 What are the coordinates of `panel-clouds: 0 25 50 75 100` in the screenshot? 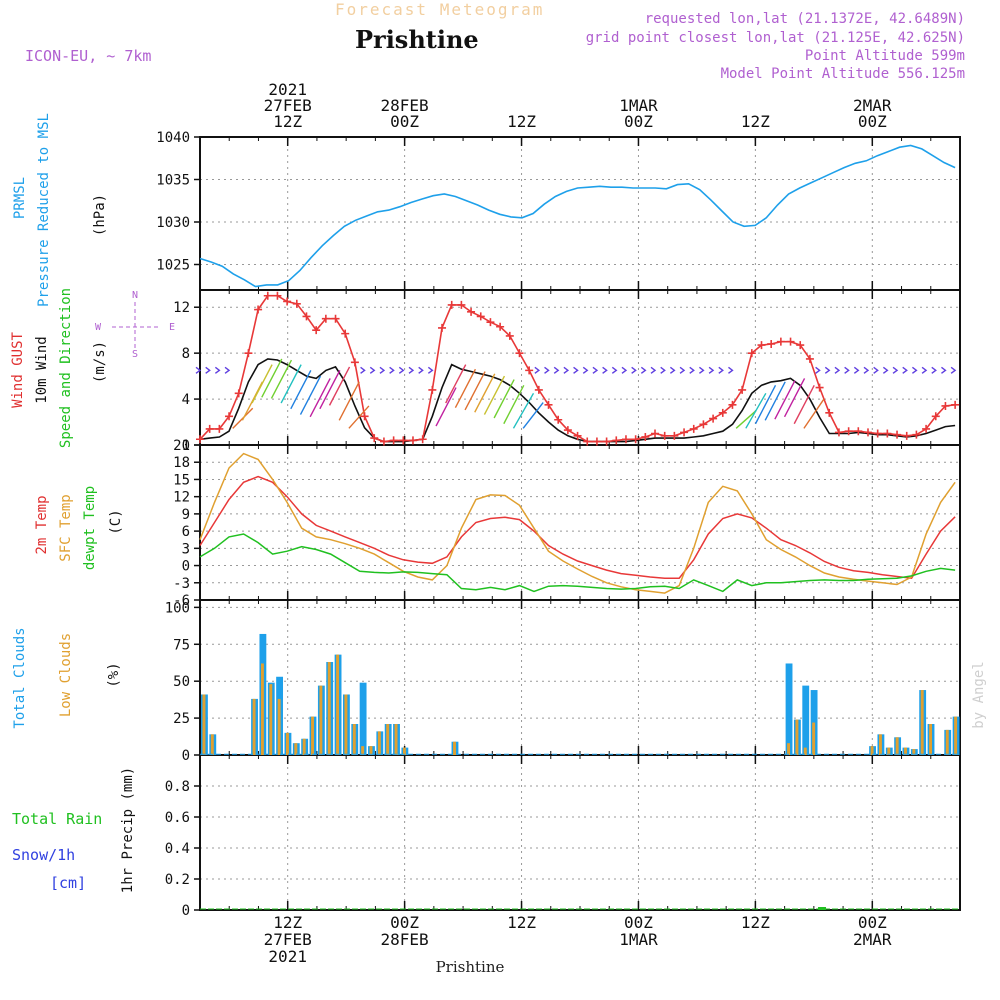 It's located at (563, 681).